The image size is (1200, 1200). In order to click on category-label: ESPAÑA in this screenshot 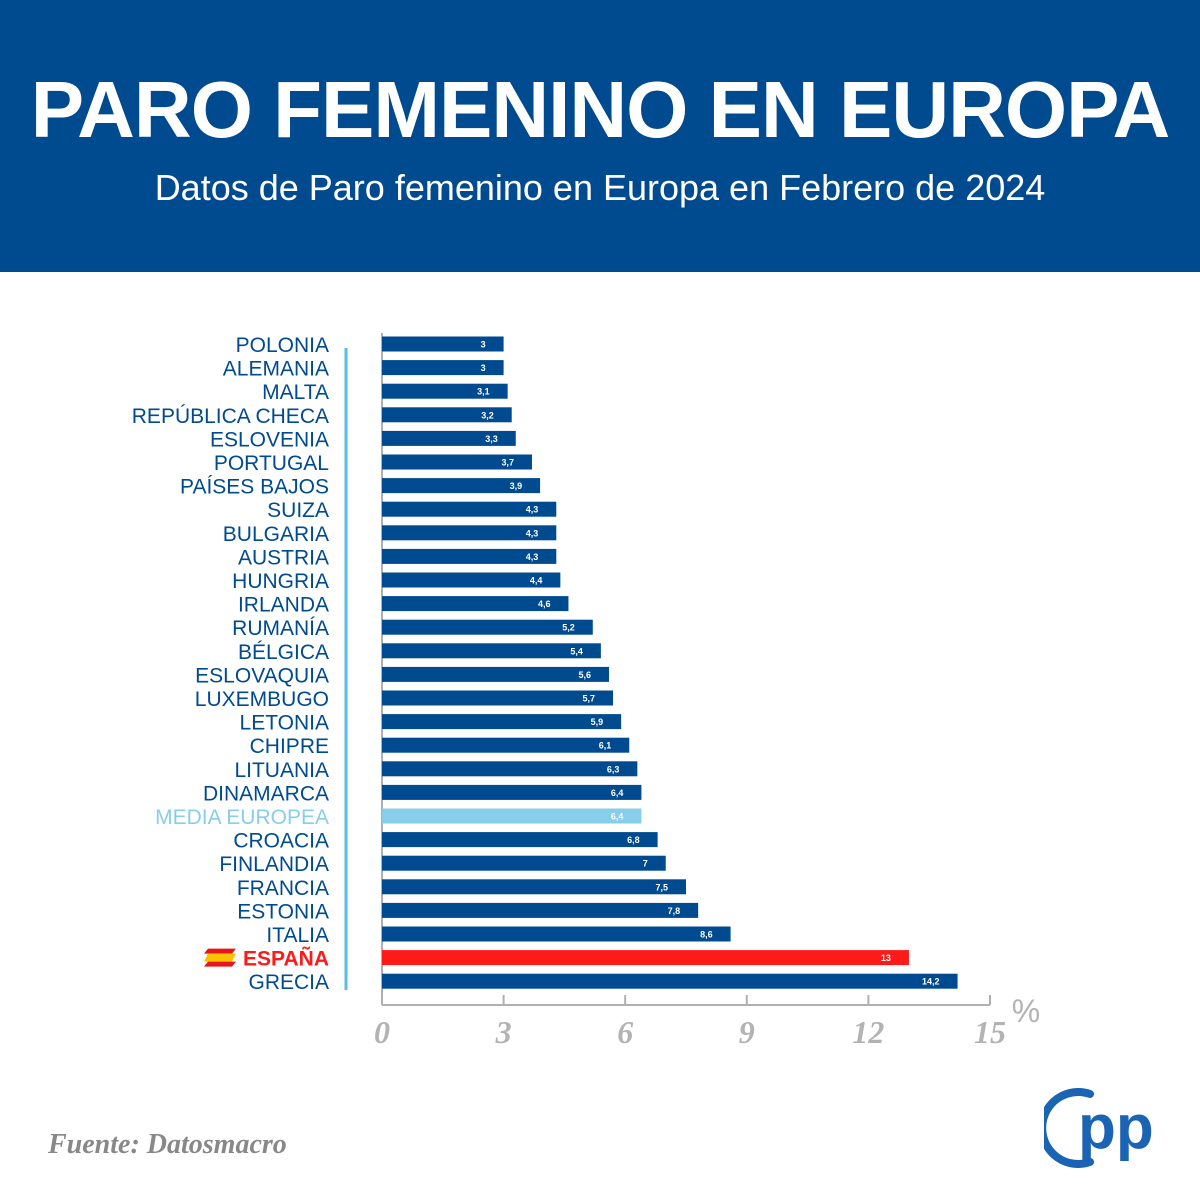, I will do `click(286, 959)`.